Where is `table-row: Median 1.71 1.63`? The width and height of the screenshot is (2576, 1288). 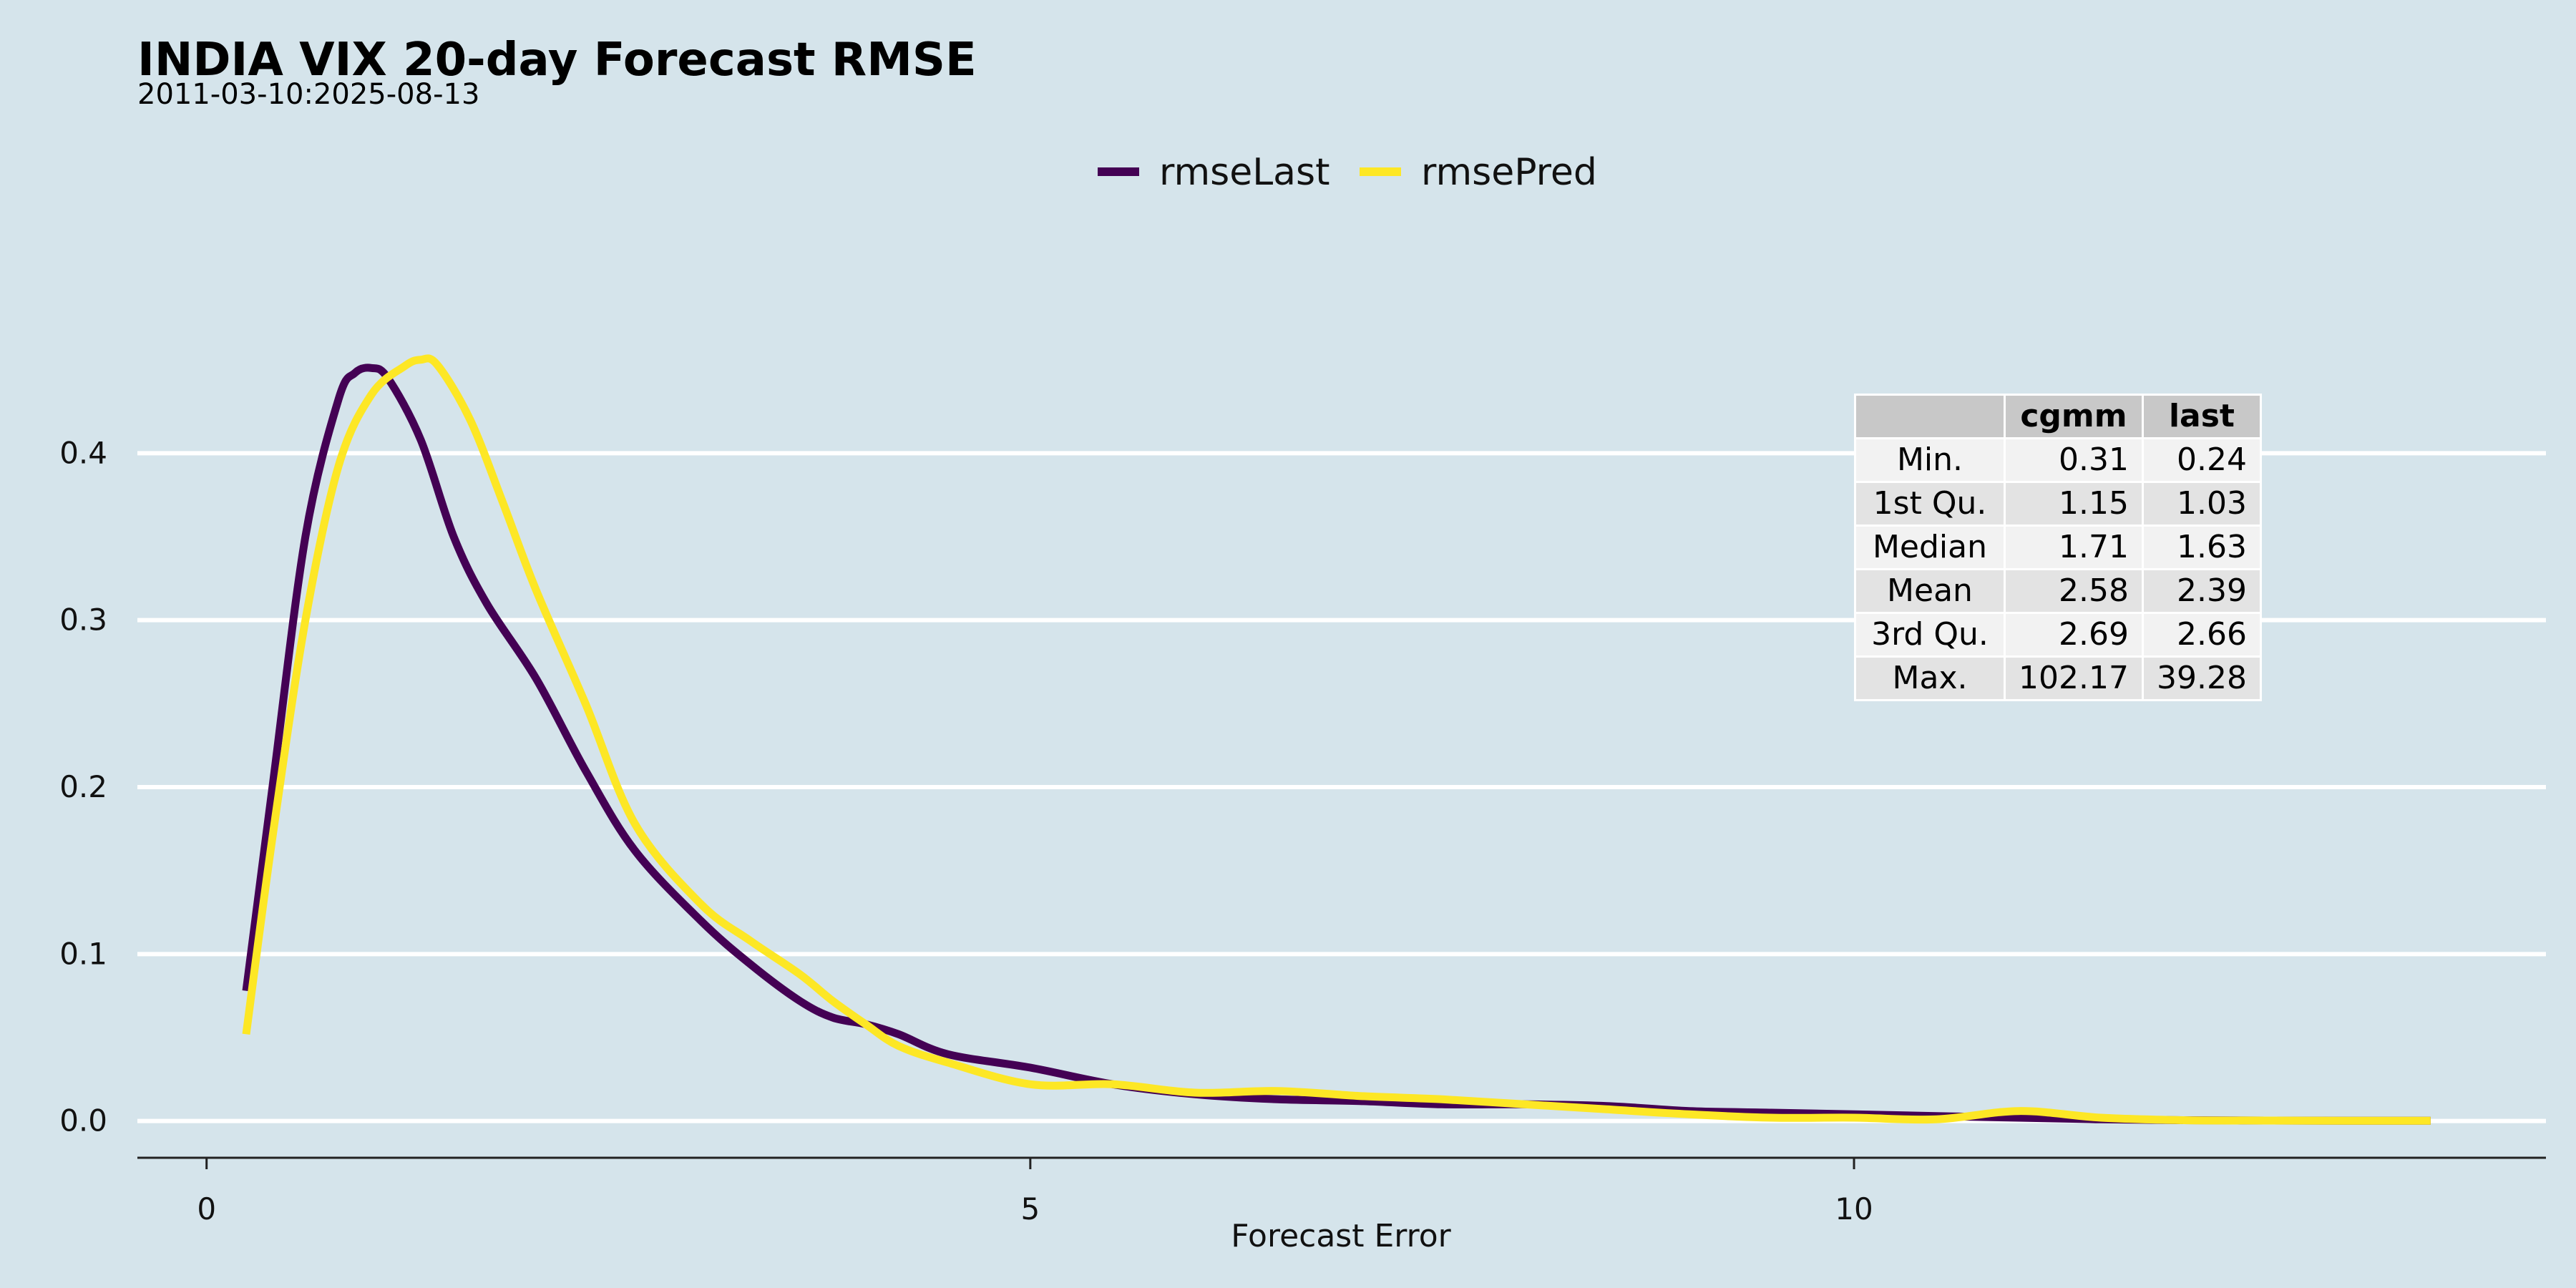 table-row: Median 1.71 1.63 is located at coordinates (2058, 547).